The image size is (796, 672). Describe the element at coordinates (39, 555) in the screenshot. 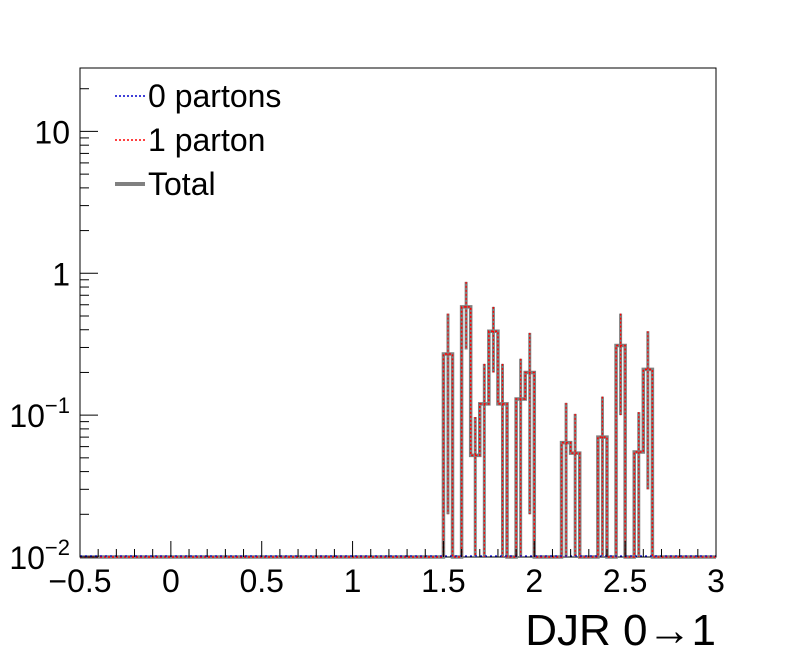

I see `y-tick-label: 10⁻²` at that location.